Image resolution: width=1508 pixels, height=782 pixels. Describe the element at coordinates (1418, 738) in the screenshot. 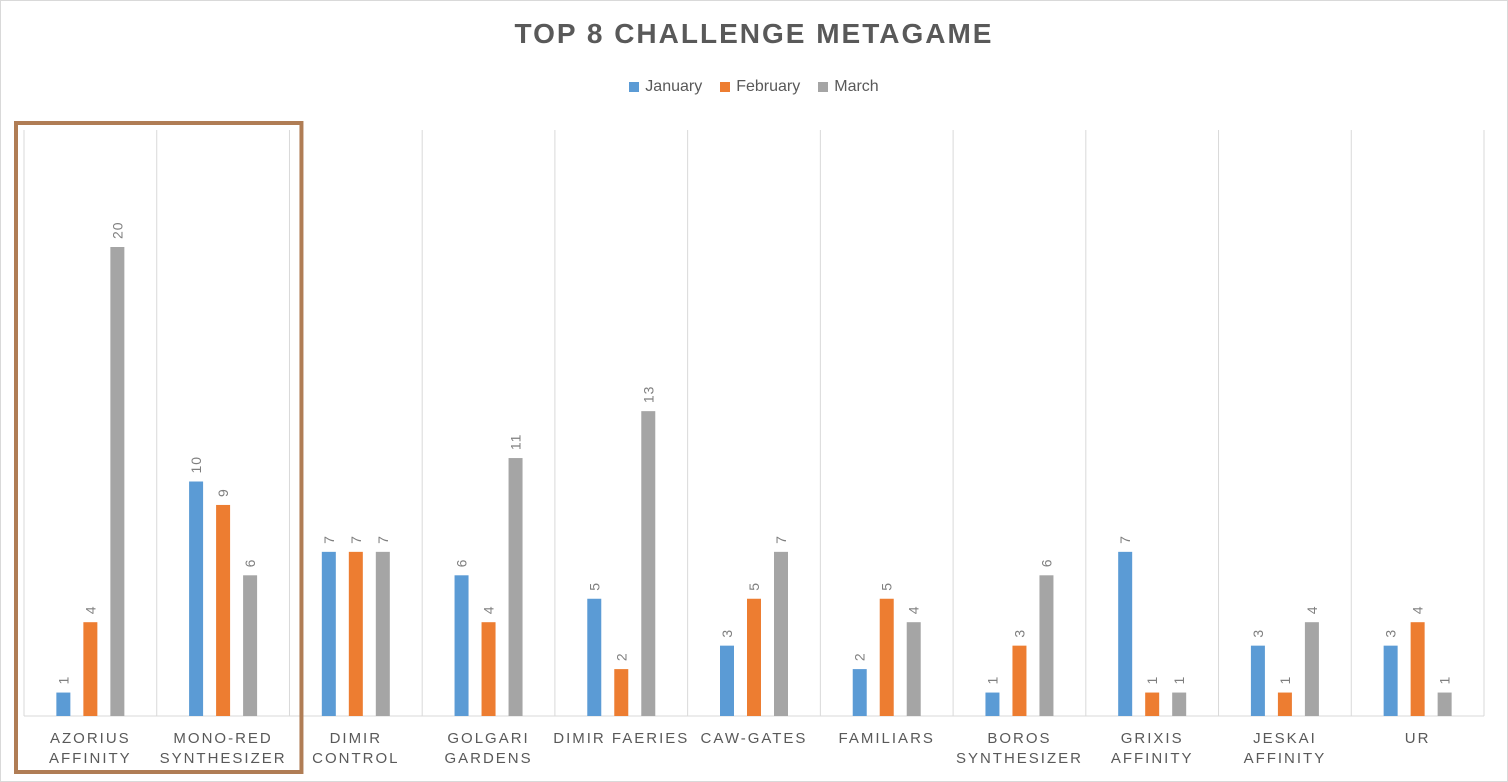

I see `category-label: UR` at that location.